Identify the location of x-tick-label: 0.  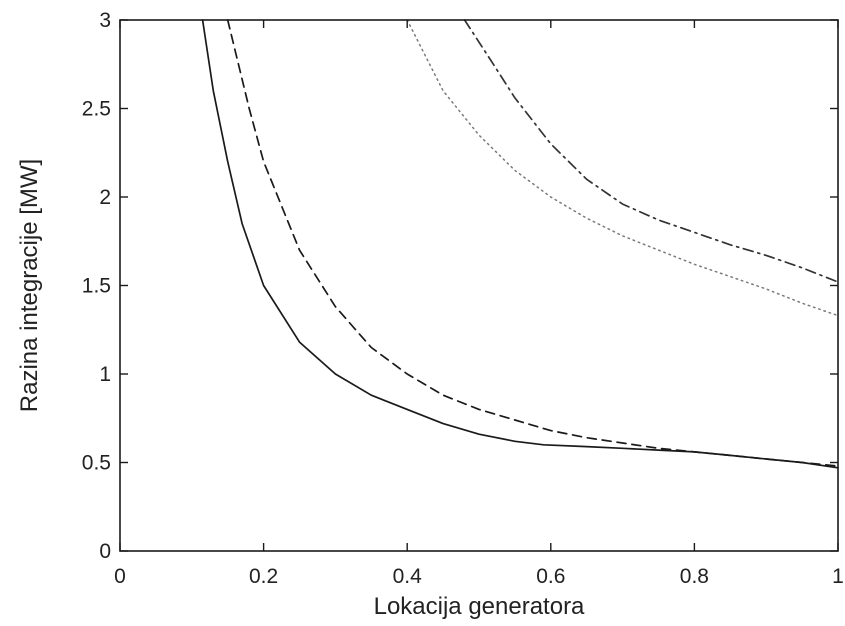
(120, 576).